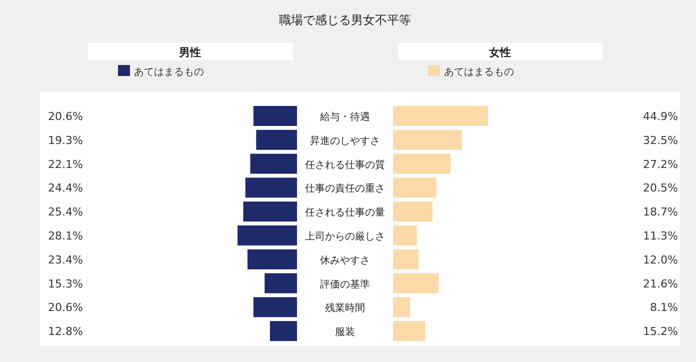  I want to click on data-label: 21.6%, so click(660, 283).